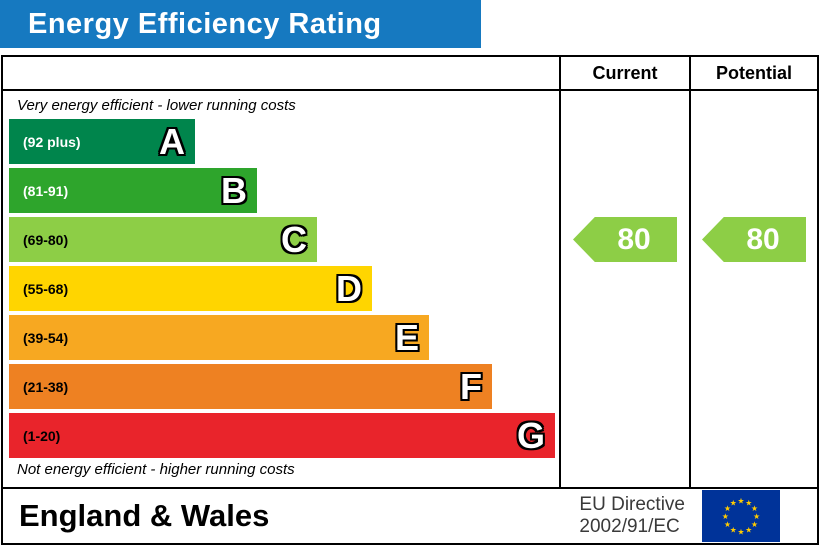 The image size is (820, 547). Describe the element at coordinates (763, 239) in the screenshot. I see `potential-rating-value: 80` at that location.